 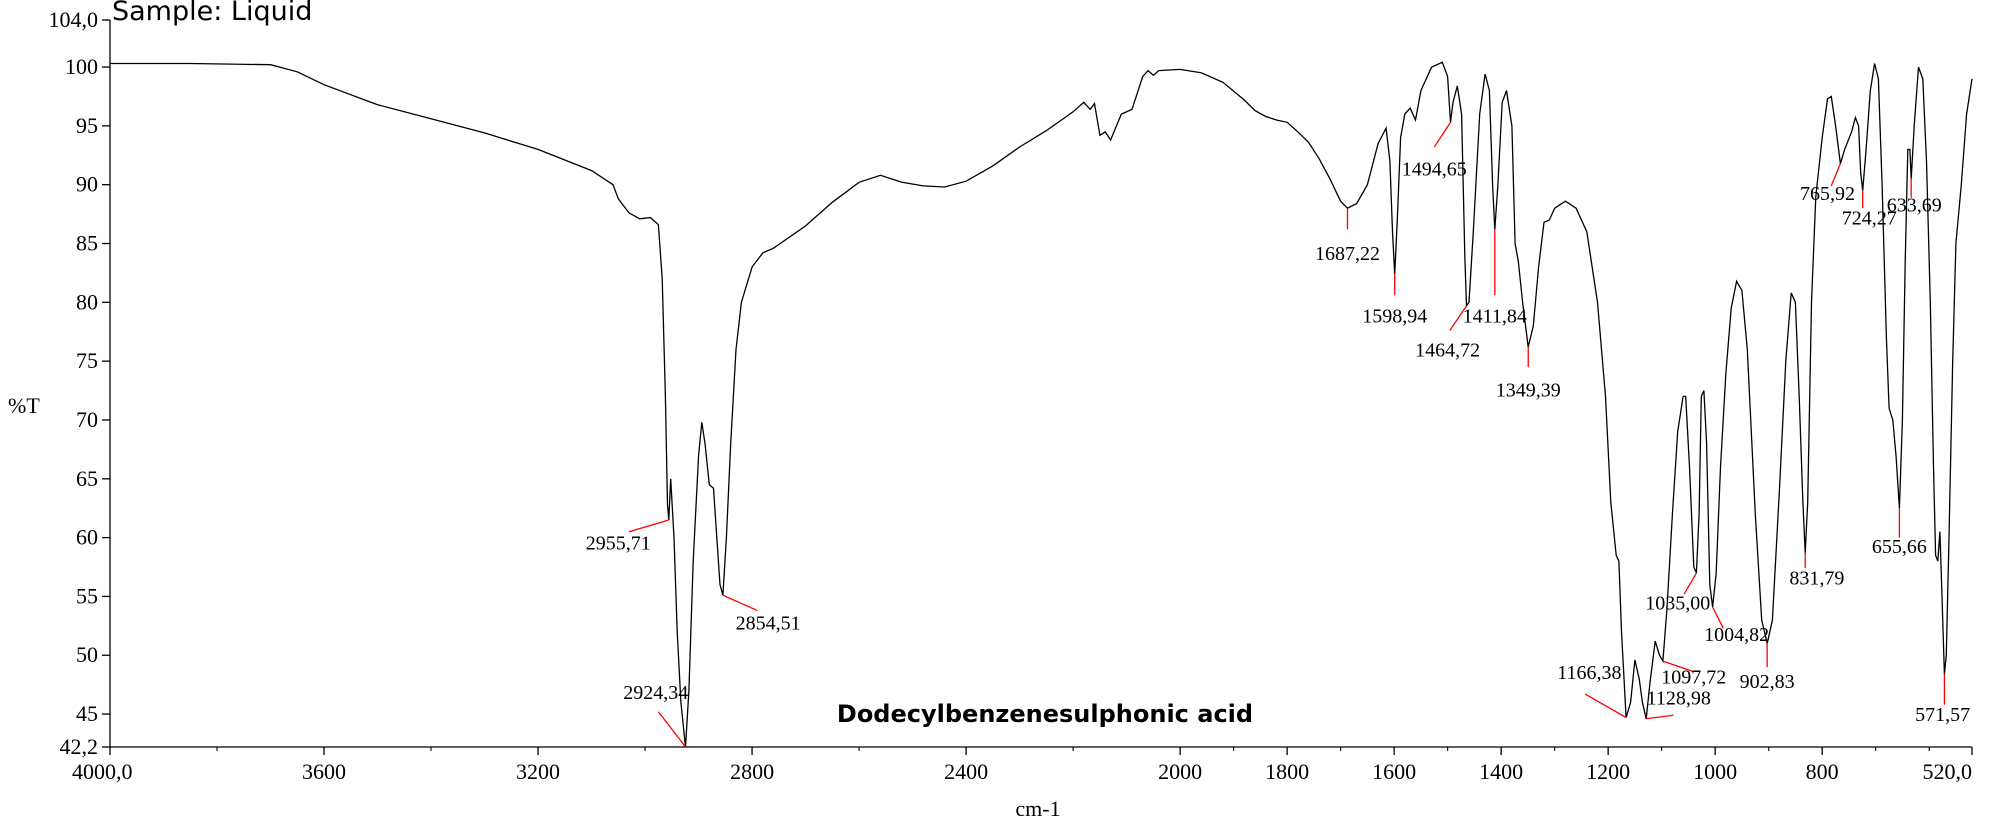 What do you see at coordinates (87, 419) in the screenshot?
I see `y-tick-label: 70` at bounding box center [87, 419].